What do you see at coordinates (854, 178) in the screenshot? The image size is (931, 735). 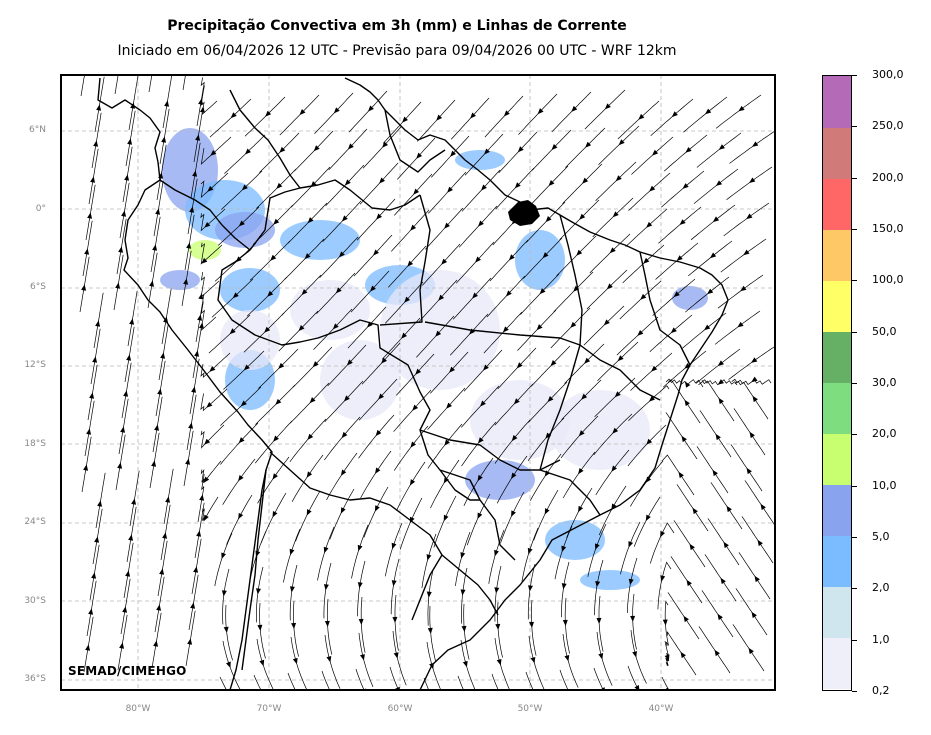 I see `colorbar-tick` at bounding box center [854, 178].